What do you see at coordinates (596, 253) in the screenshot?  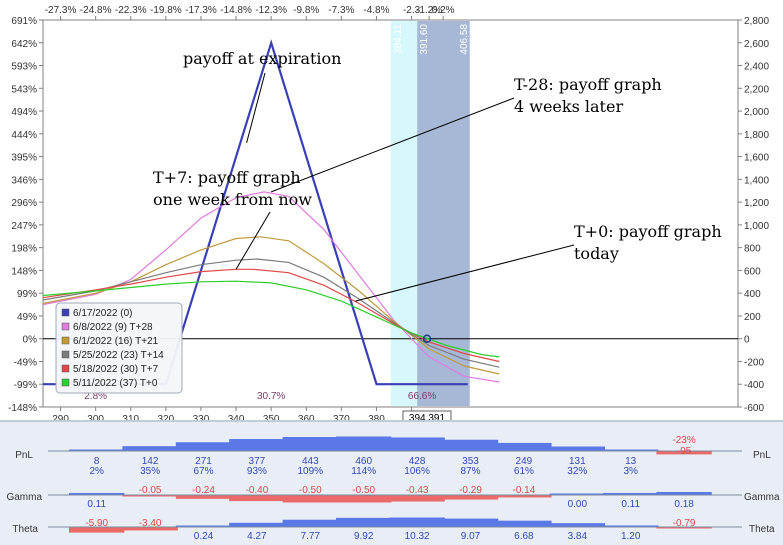 I see `annotation-text: today` at bounding box center [596, 253].